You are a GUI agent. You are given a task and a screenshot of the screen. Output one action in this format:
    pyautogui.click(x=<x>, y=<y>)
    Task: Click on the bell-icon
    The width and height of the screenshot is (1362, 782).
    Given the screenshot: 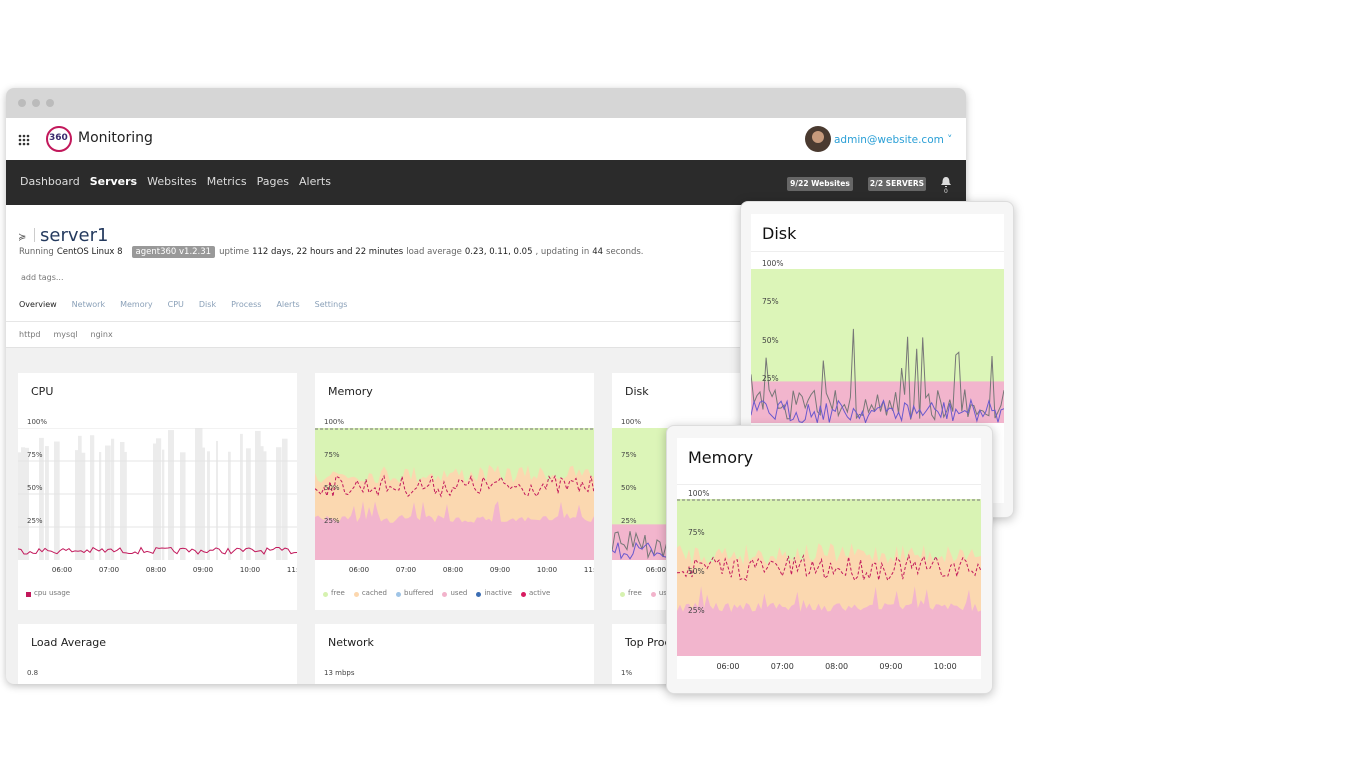 What is the action you would take?
    pyautogui.click(x=946, y=182)
    